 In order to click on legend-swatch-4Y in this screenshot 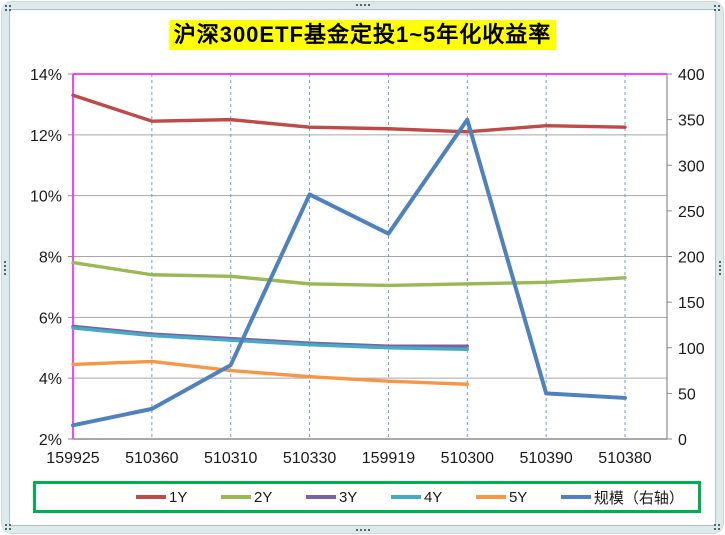, I will do `click(405, 497)`.